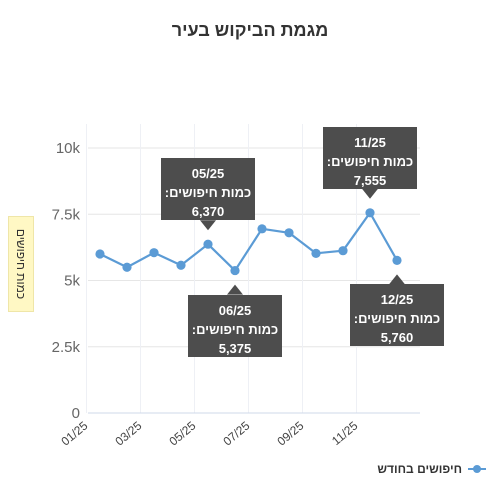 The image size is (500, 500). Describe the element at coordinates (370, 180) in the screenshot. I see `tooltip-line3: 7,555` at that location.